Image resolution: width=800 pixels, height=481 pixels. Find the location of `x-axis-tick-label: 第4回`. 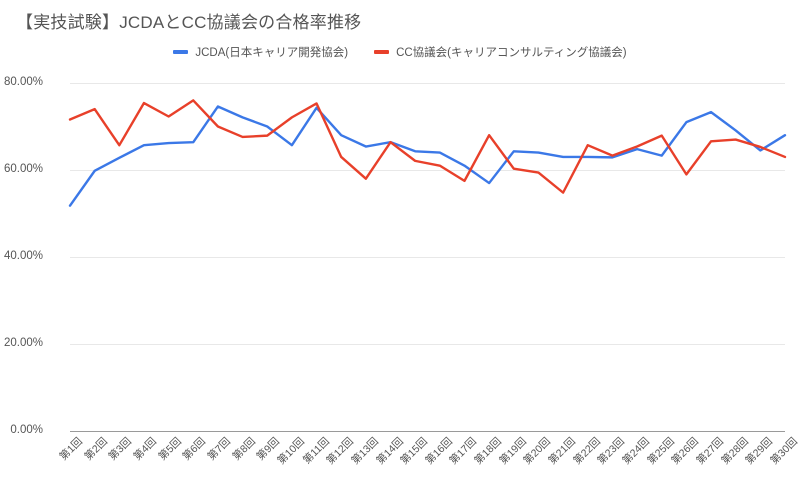

x-axis-tick-label: 第4回 is located at coordinates (145, 449).